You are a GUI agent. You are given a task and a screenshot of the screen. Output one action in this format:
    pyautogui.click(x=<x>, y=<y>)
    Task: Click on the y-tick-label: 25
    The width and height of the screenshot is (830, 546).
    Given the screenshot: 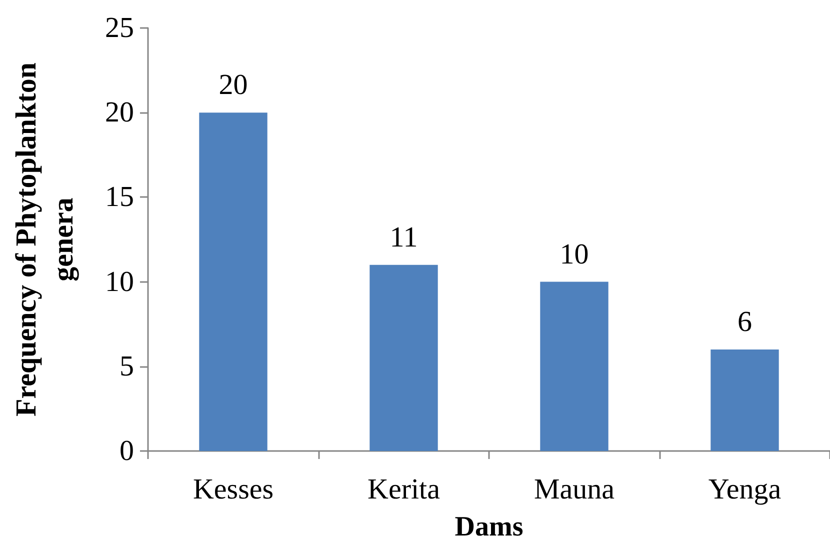 What is the action you would take?
    pyautogui.click(x=119, y=28)
    